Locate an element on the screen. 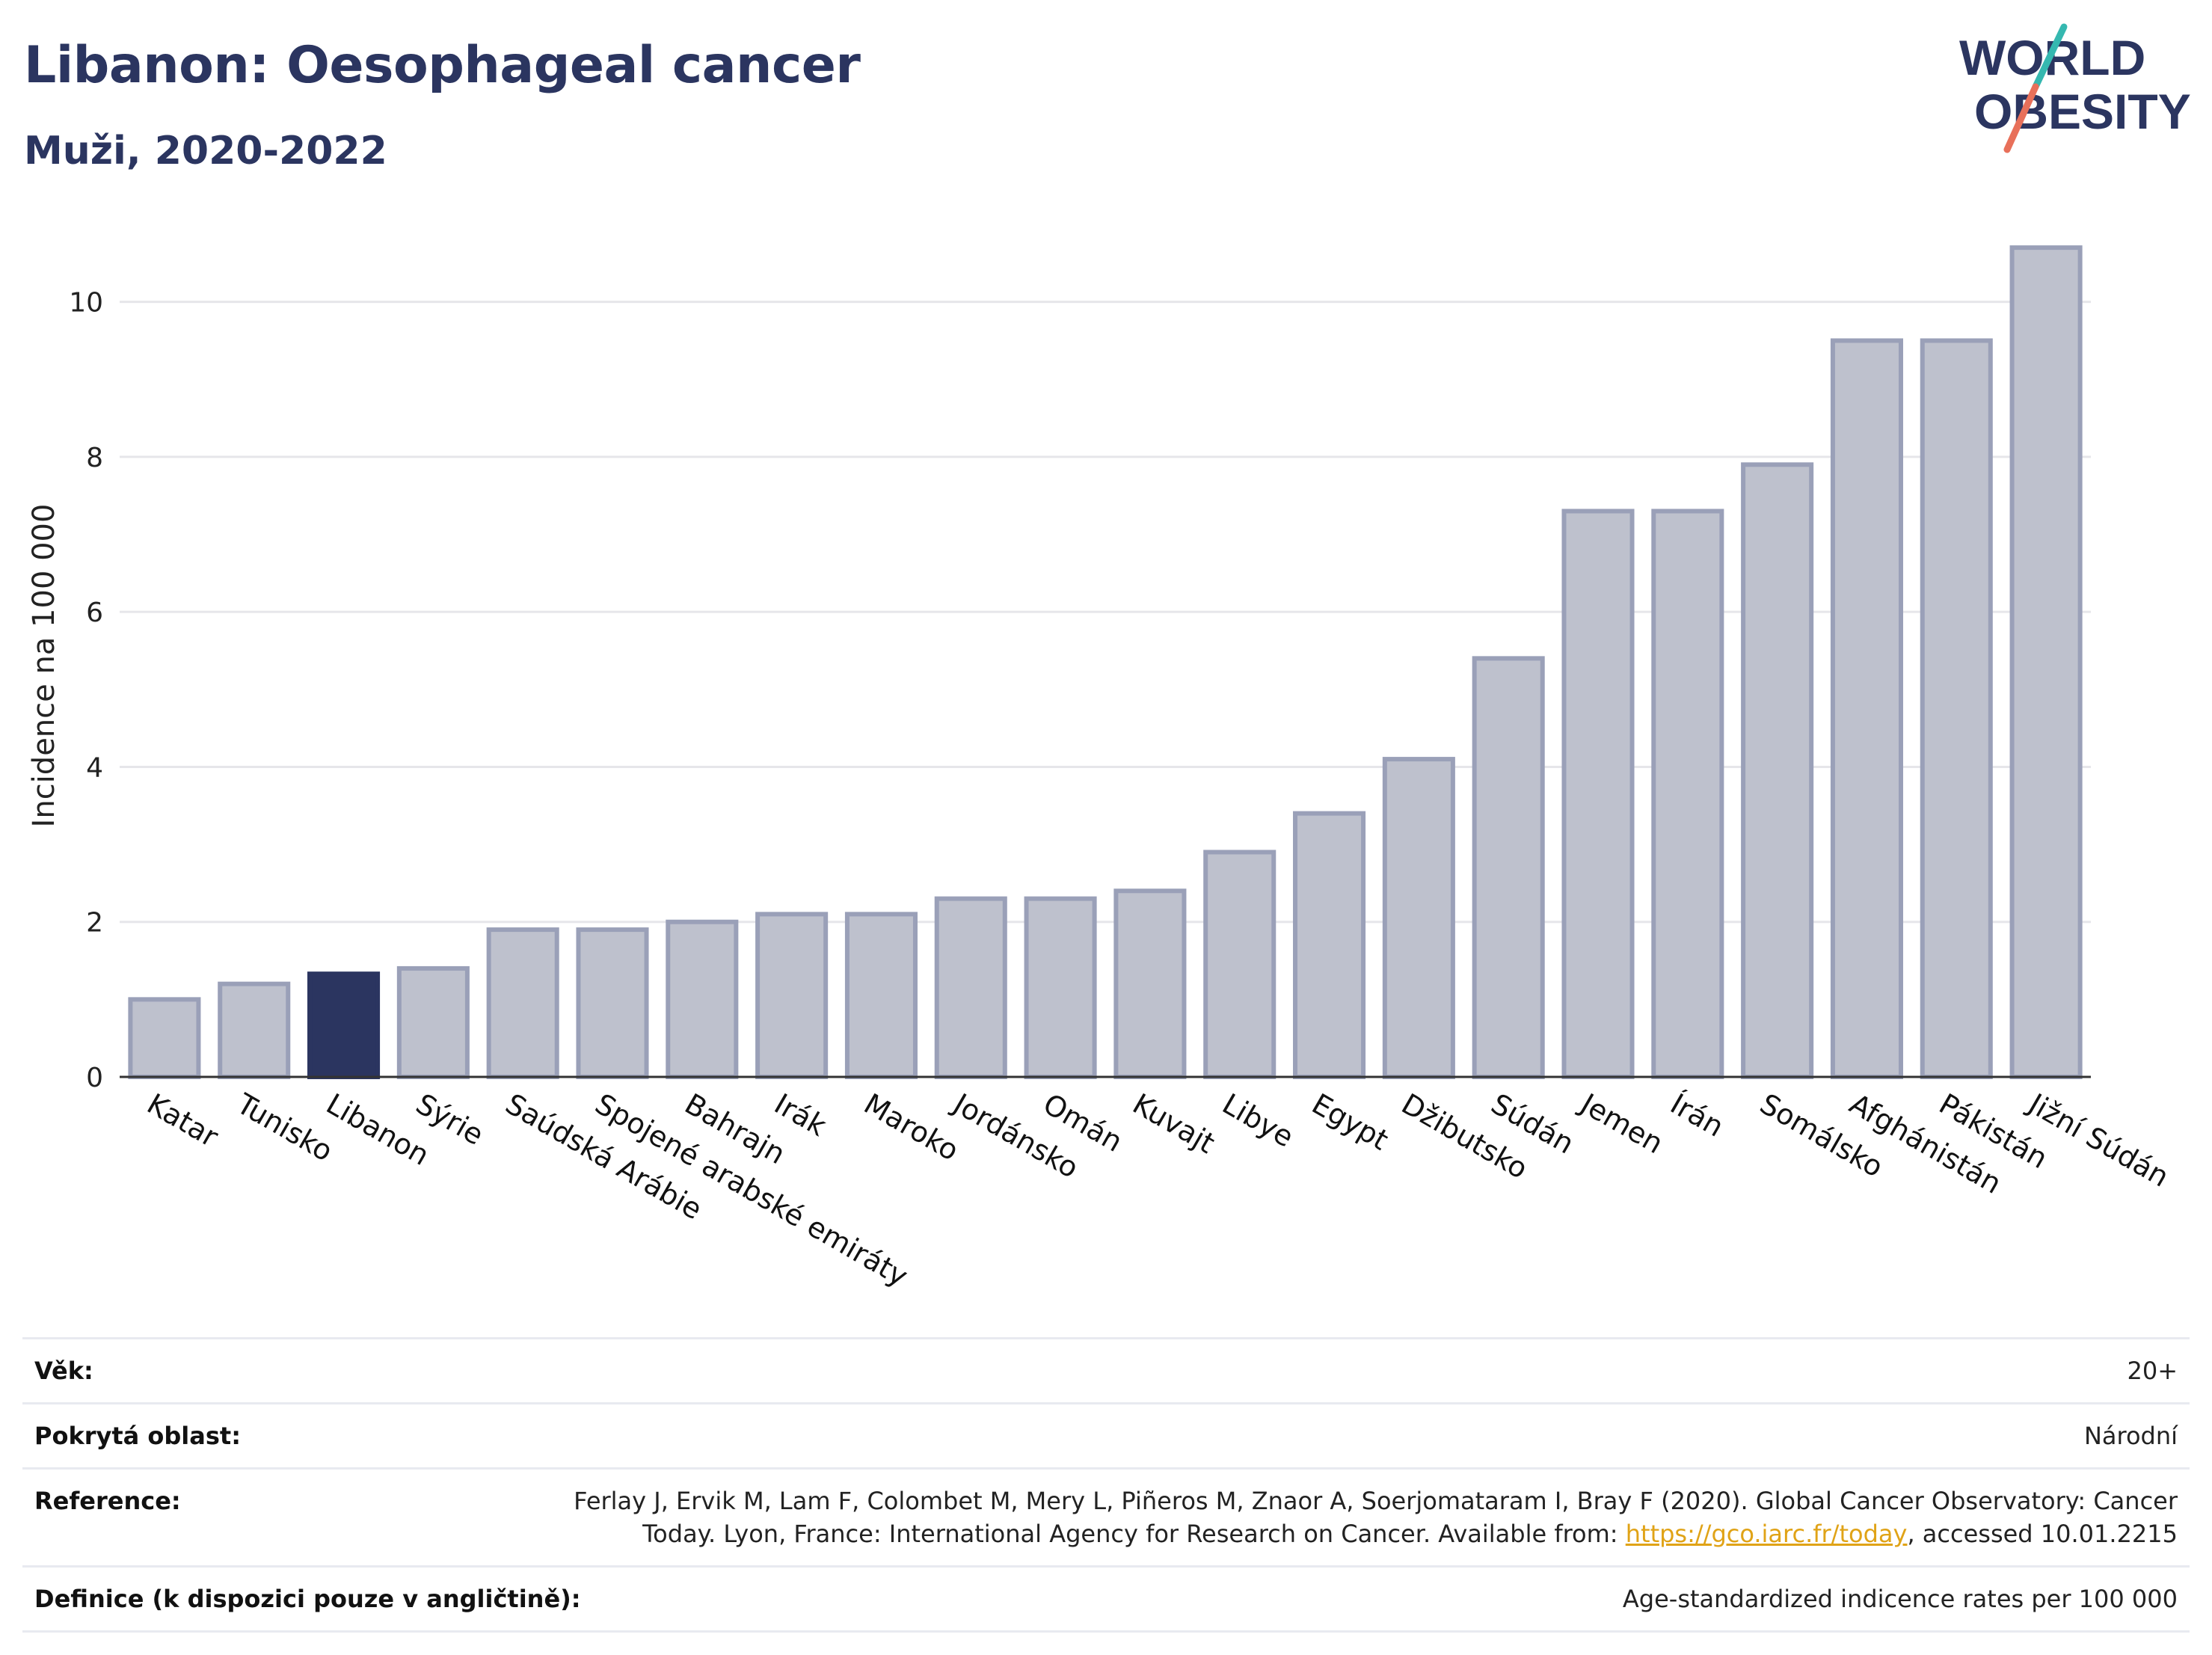 The width and height of the screenshot is (2212, 1655). y-tick-label: 10 is located at coordinates (86, 303).